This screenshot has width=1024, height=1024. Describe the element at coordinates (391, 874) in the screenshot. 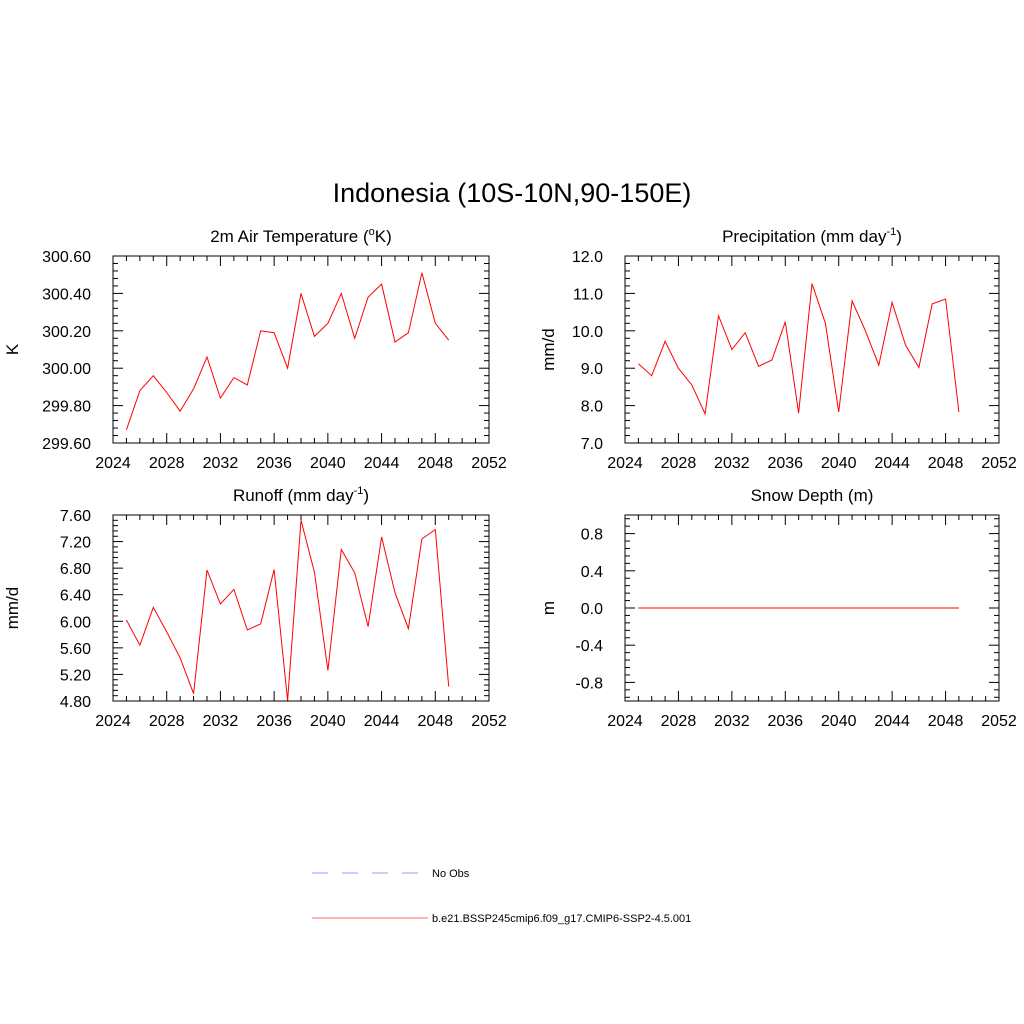

I see `legend-item-no-obs: No Obs` at that location.